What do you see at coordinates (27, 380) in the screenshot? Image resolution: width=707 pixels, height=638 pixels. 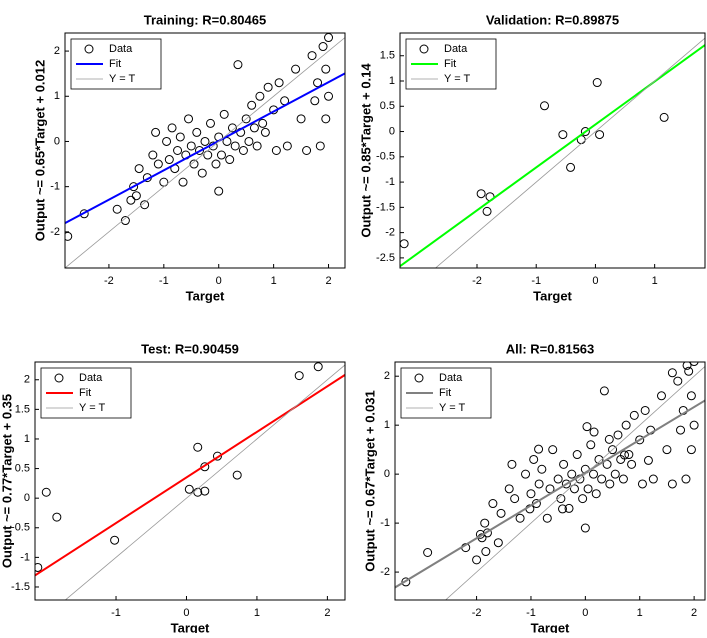 I see `y-tick-label: 2` at bounding box center [27, 380].